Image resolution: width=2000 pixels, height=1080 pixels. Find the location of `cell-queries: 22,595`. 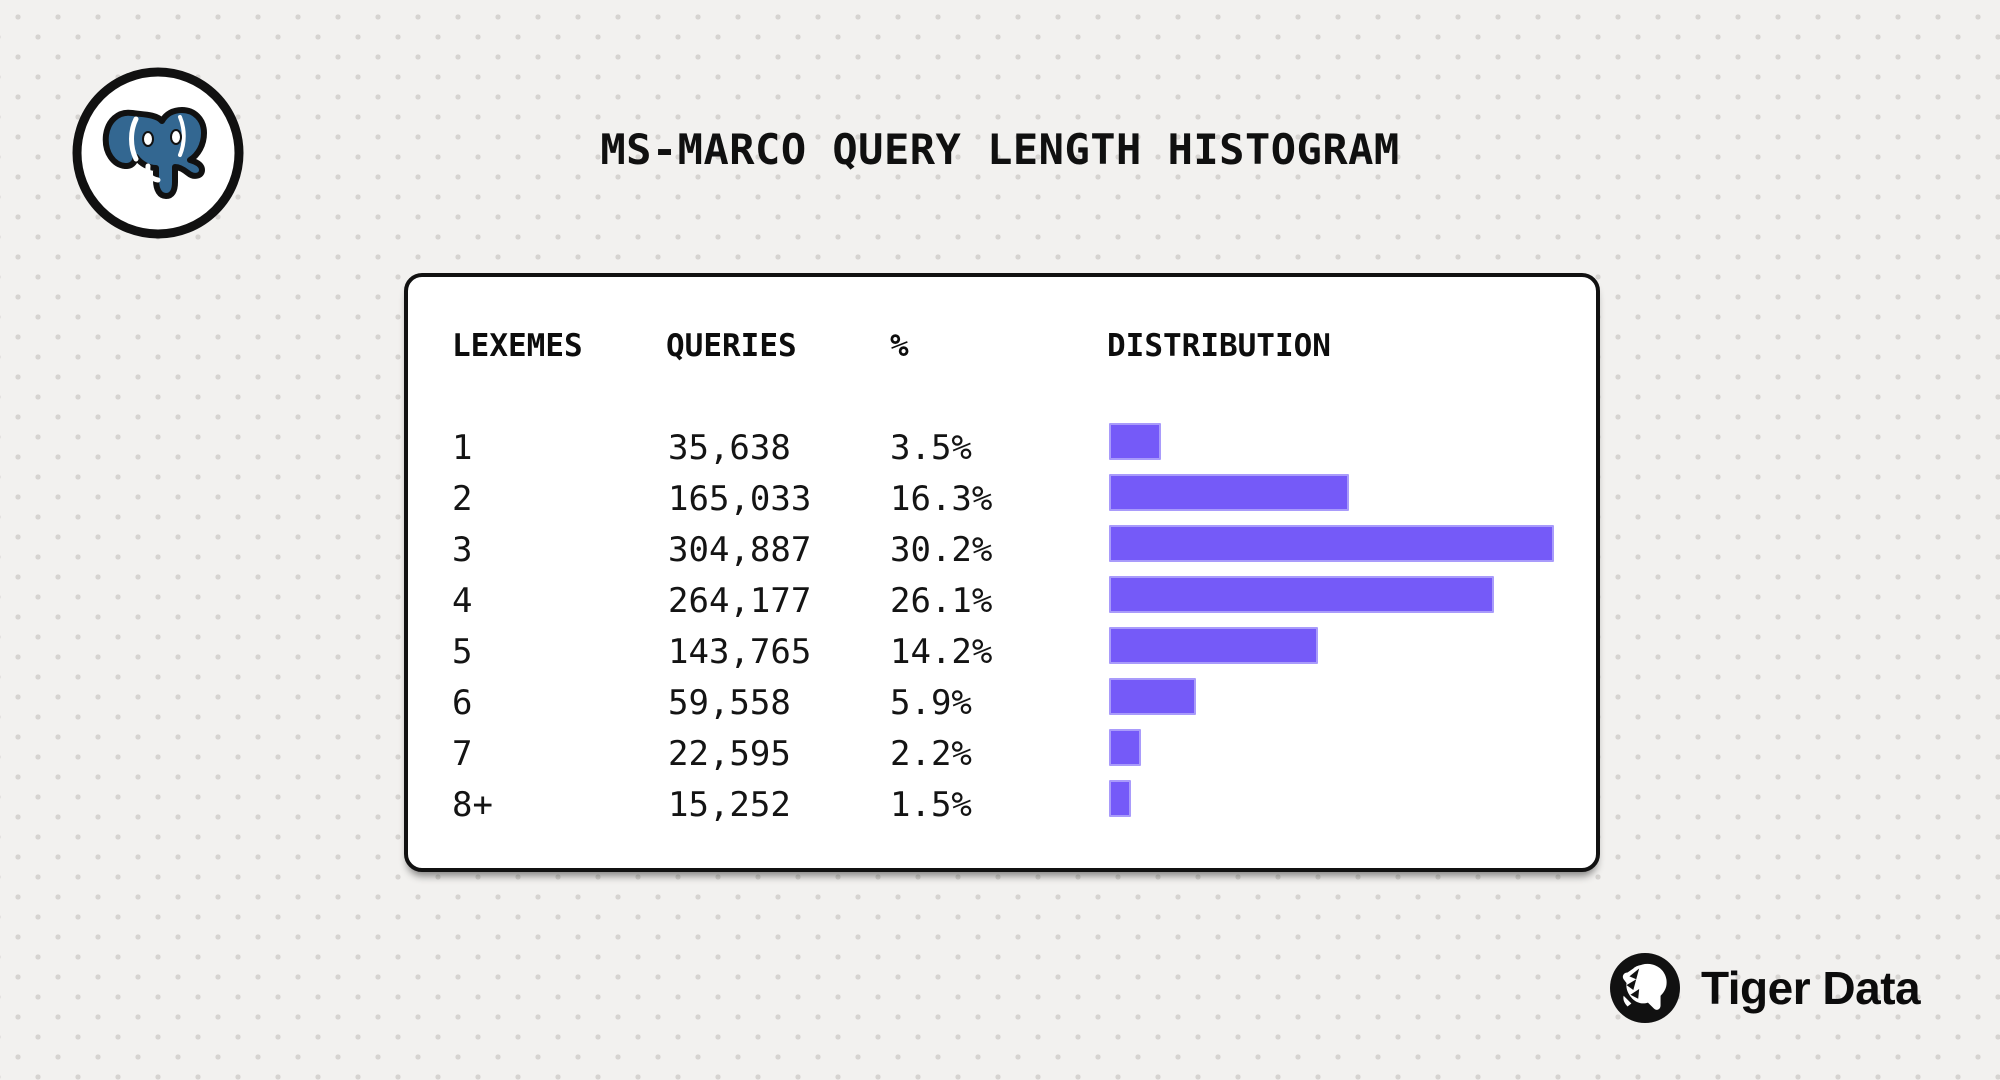

cell-queries: 22,595 is located at coordinates (729, 754).